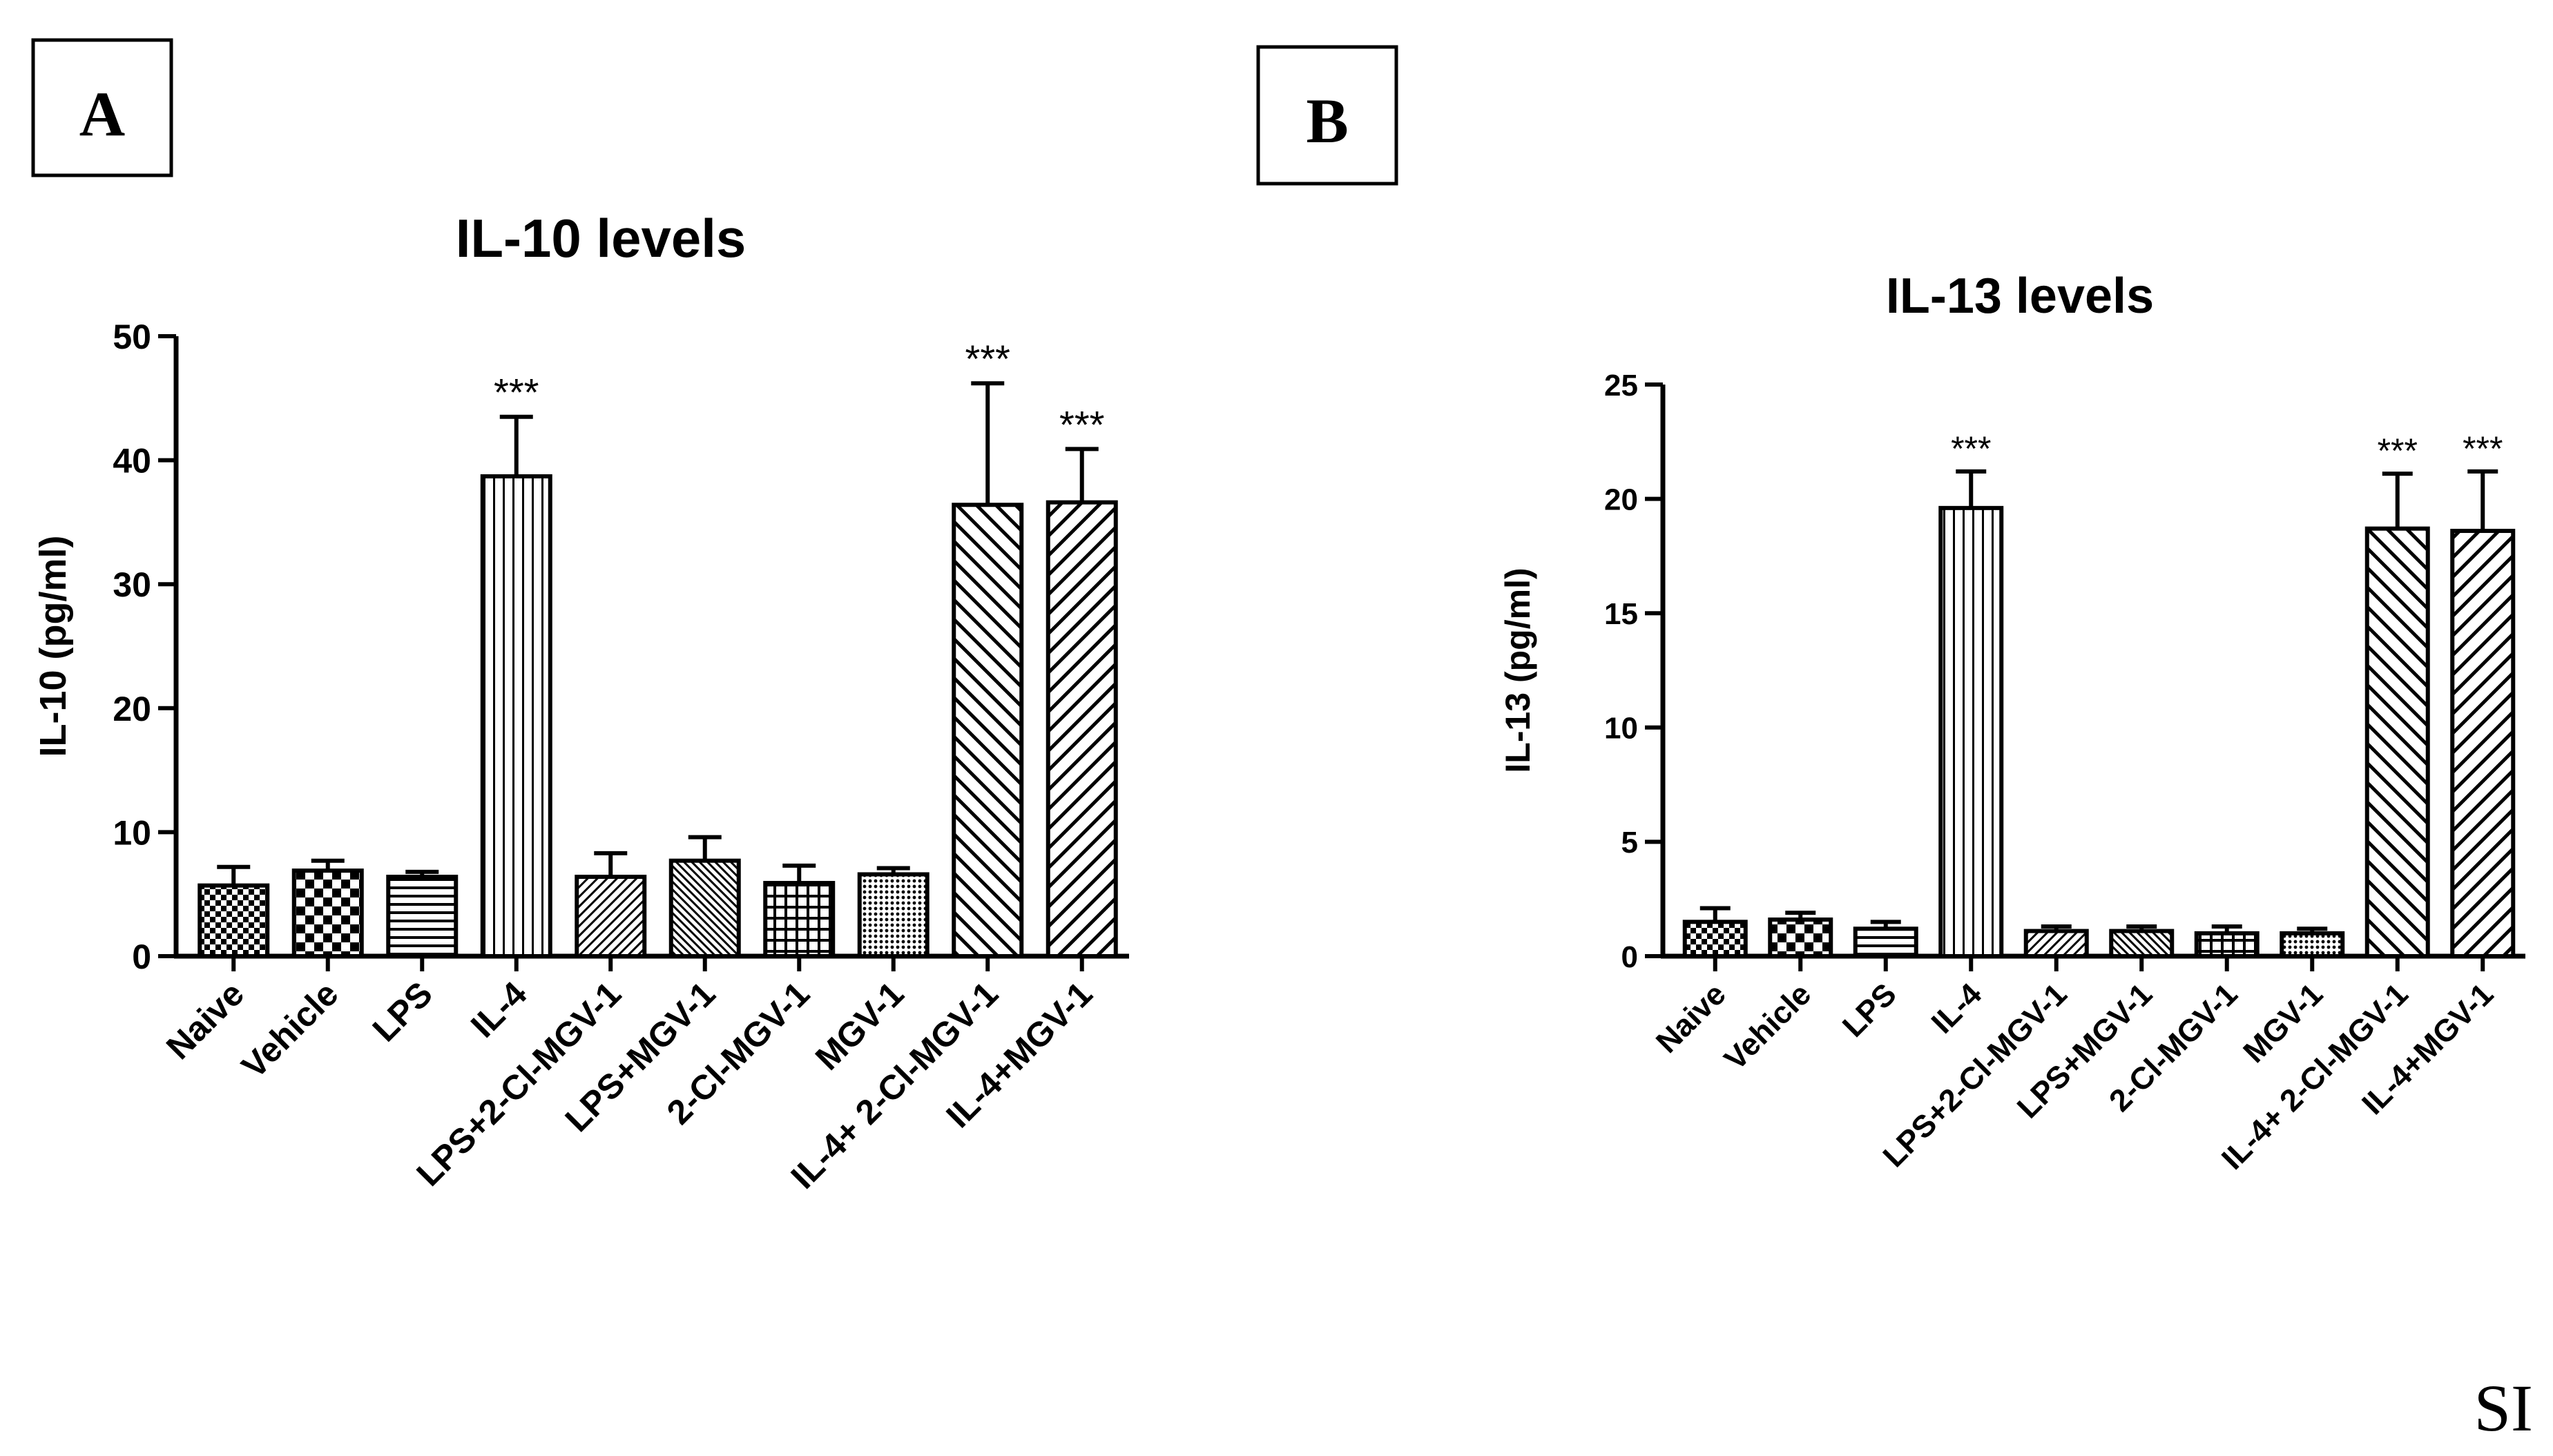 Image resolution: width=2553 pixels, height=1456 pixels. I want to click on page-mark: SI, so click(2503, 1408).